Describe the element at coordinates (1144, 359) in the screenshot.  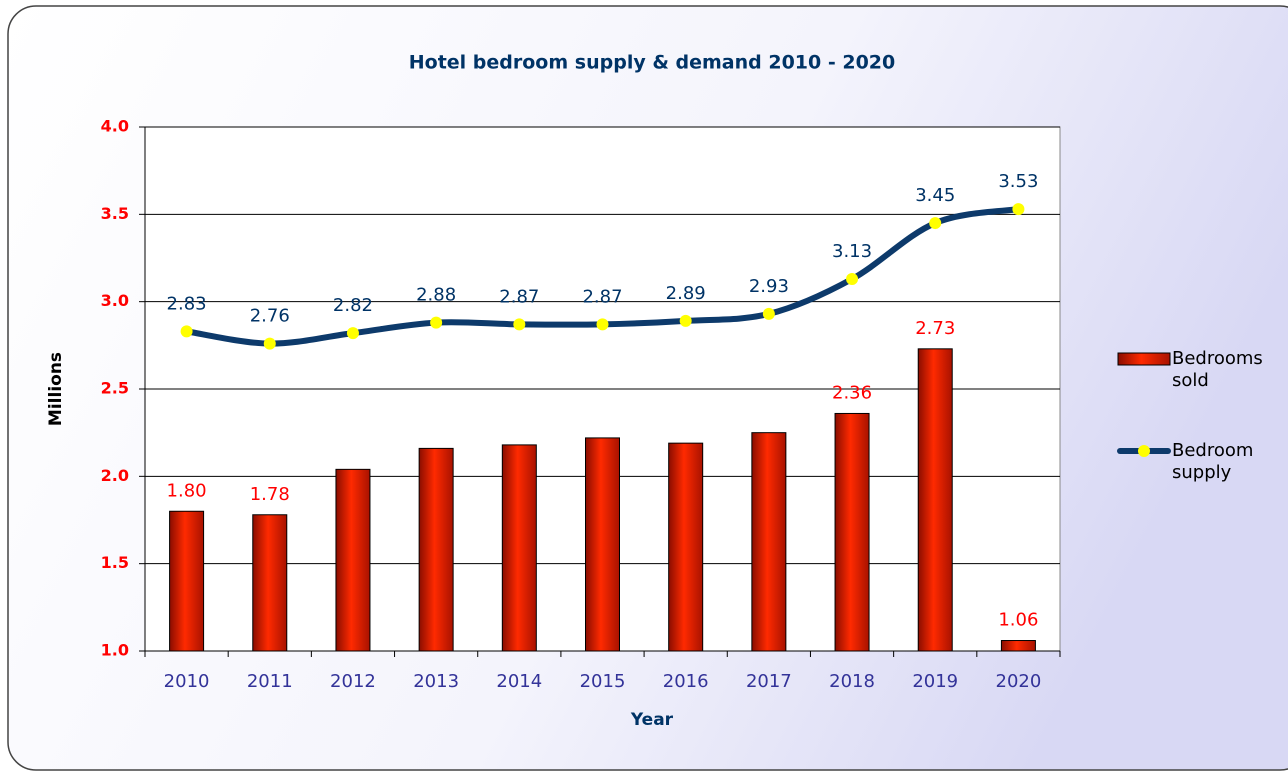
I see `legend-swatch` at that location.